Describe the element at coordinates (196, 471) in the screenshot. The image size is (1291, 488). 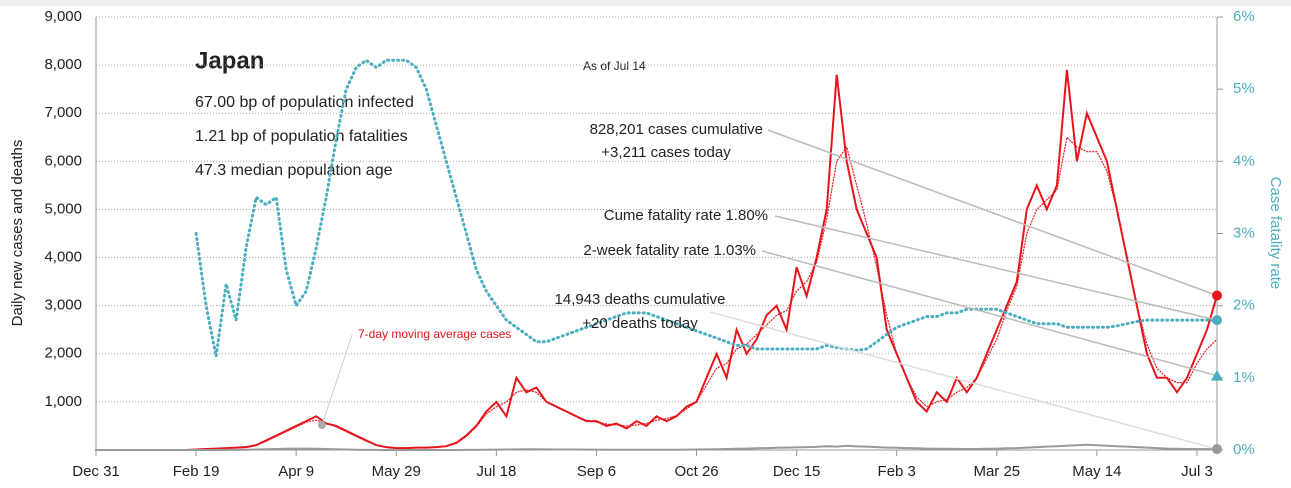
I see `x-tick-label: Feb 19` at that location.